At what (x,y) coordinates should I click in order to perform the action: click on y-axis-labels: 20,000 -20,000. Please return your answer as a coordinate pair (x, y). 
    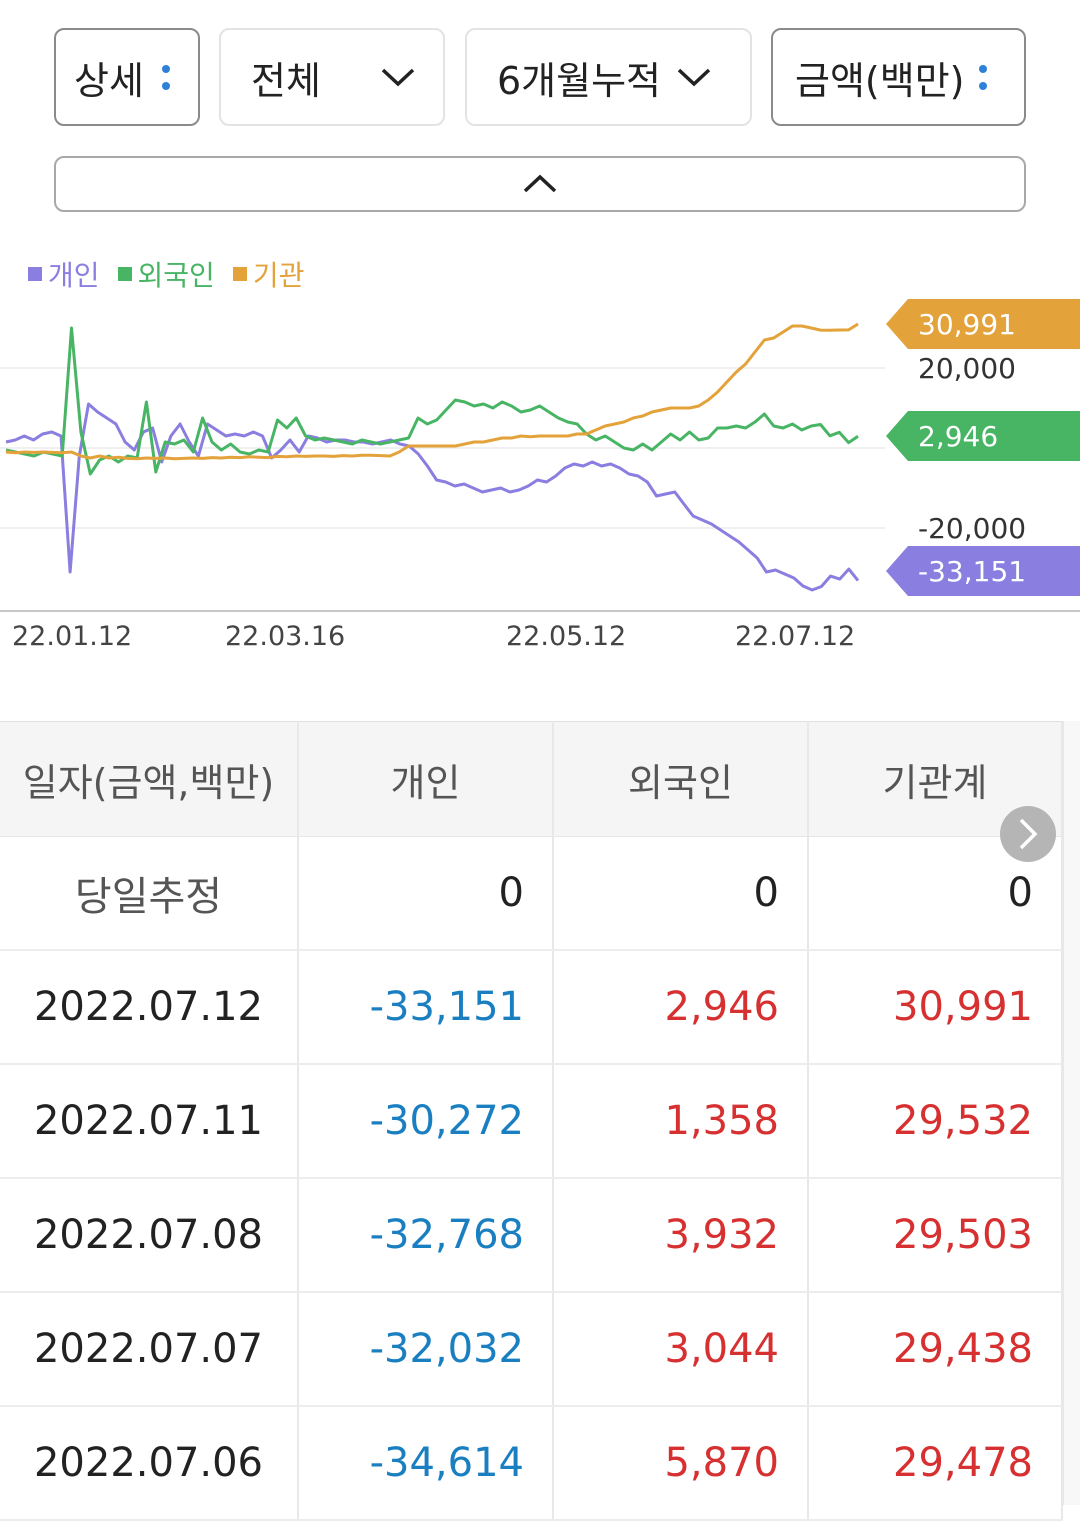
    Looking at the image, I should click on (972, 448).